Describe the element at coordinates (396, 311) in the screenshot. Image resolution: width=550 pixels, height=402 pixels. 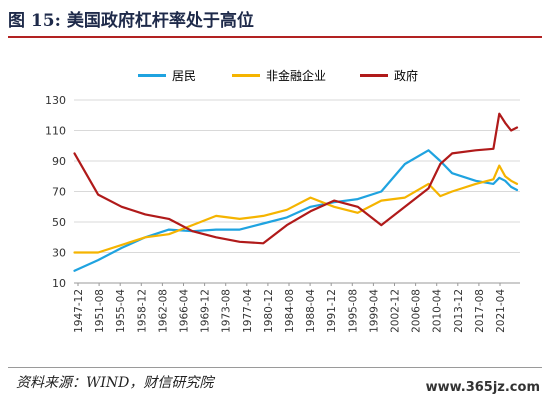
I see `x-tick-label-2002-12: 2002-12` at that location.